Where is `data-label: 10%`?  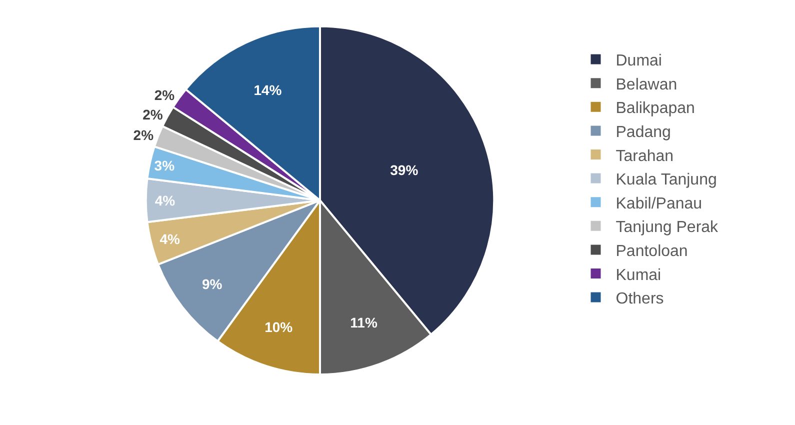 data-label: 10% is located at coordinates (279, 326).